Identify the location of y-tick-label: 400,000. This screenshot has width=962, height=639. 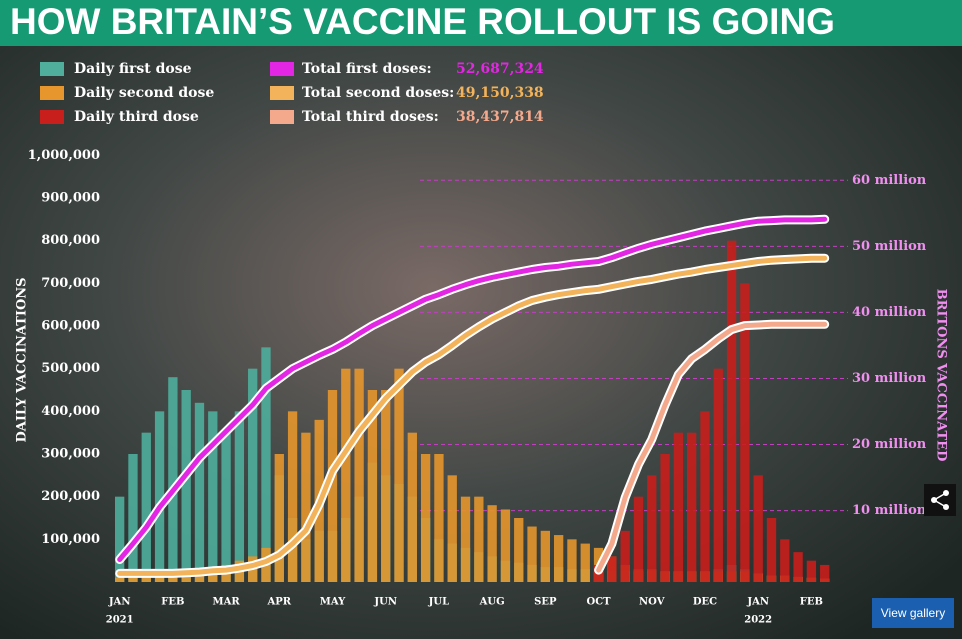
(70, 411).